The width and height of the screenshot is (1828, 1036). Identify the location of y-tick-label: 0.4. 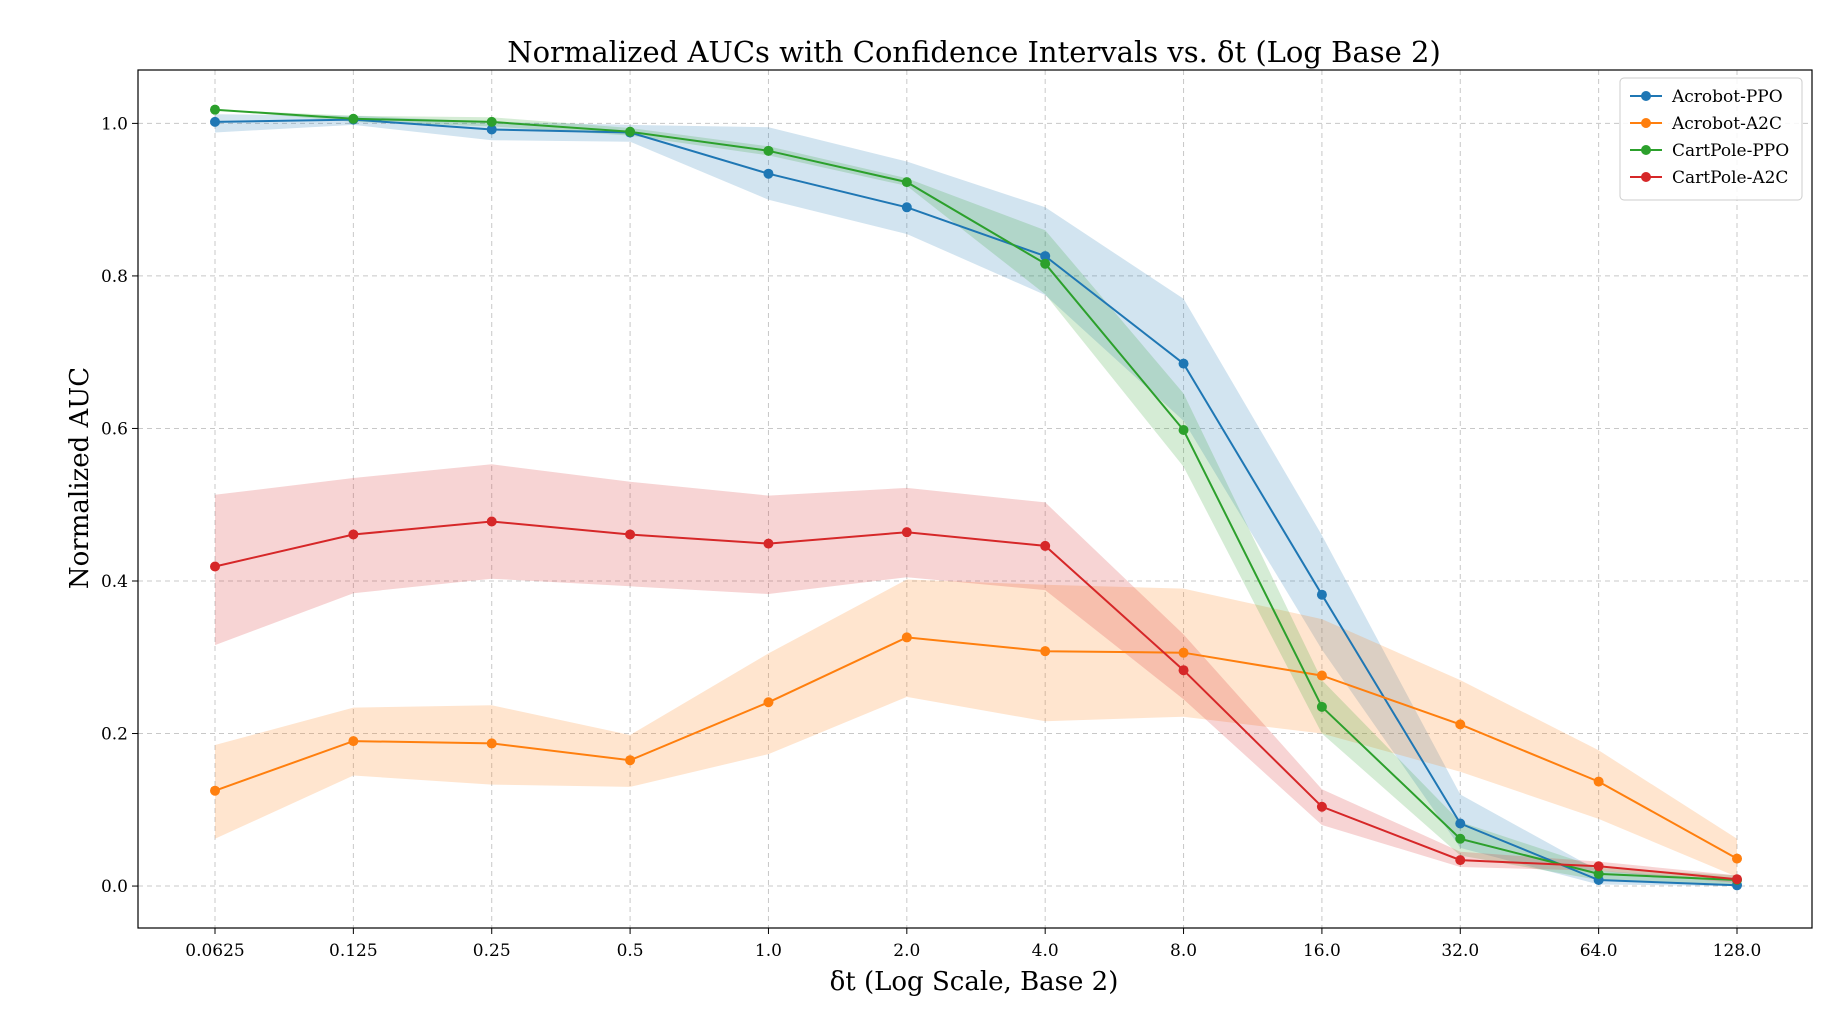
(114, 582).